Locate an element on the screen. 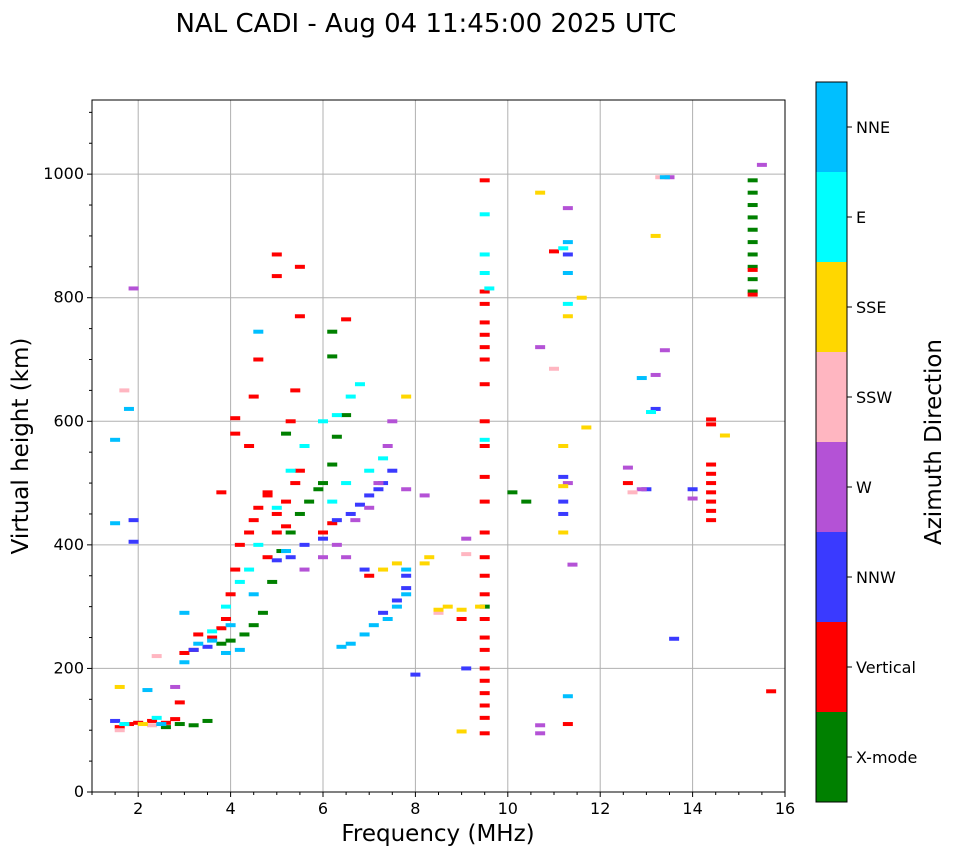  y-tick-label: 800 is located at coordinates (68, 297).